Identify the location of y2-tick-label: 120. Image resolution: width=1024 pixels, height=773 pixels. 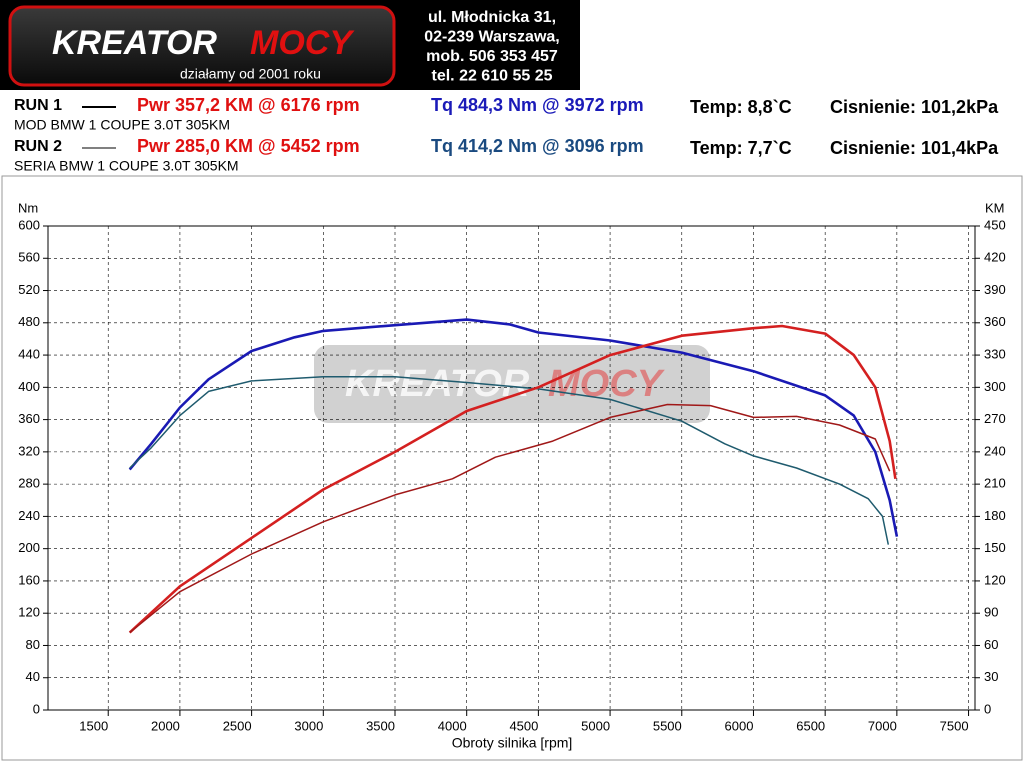
(995, 579).